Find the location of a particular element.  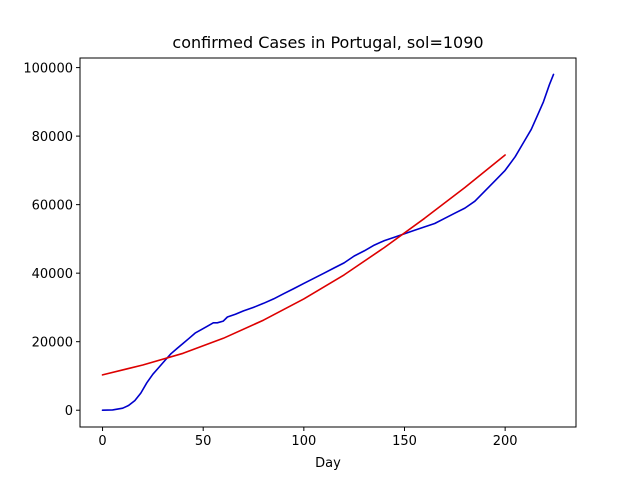

y-tick-label: 60000 is located at coordinates (52, 206).